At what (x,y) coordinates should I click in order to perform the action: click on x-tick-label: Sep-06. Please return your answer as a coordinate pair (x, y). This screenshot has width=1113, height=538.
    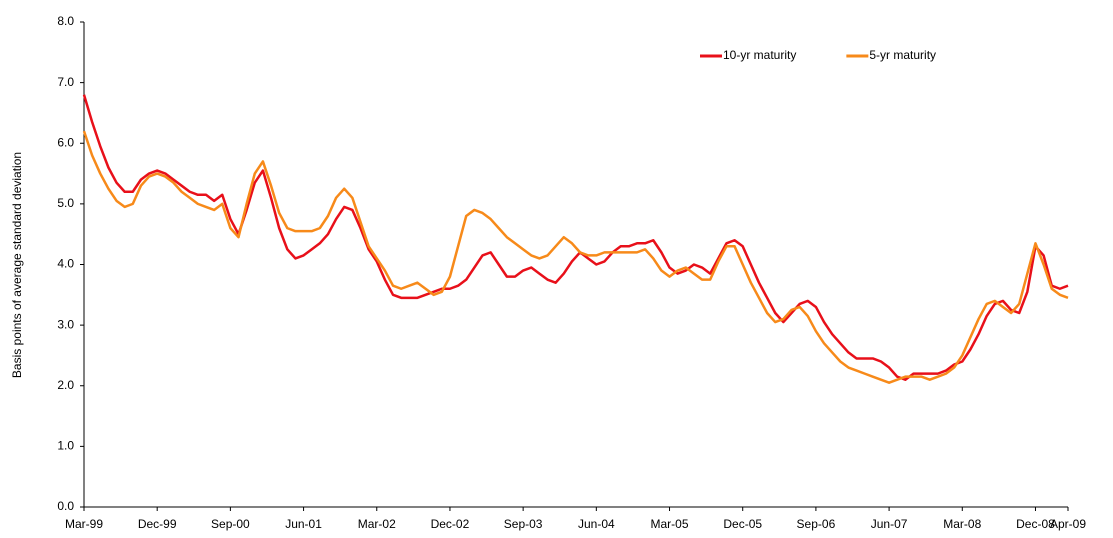
    Looking at the image, I should click on (816, 524).